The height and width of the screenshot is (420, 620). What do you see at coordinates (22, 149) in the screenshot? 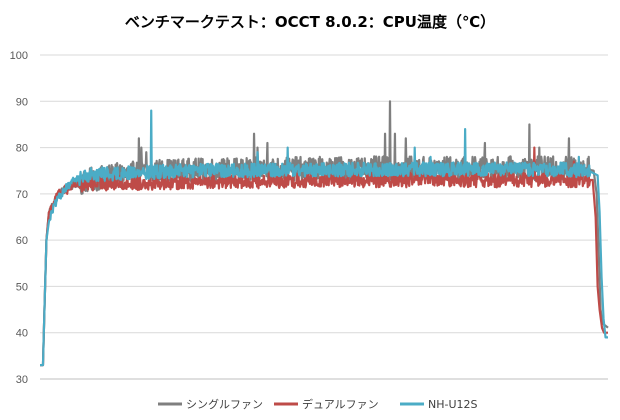
I see `y-tick-label: 80` at bounding box center [22, 149].